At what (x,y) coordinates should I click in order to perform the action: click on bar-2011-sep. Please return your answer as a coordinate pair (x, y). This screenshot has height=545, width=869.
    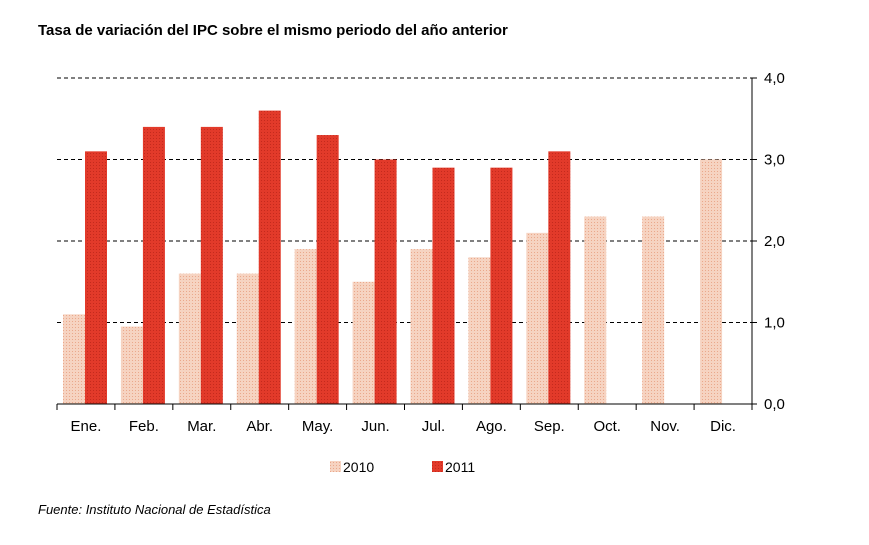
    Looking at the image, I should click on (559, 277).